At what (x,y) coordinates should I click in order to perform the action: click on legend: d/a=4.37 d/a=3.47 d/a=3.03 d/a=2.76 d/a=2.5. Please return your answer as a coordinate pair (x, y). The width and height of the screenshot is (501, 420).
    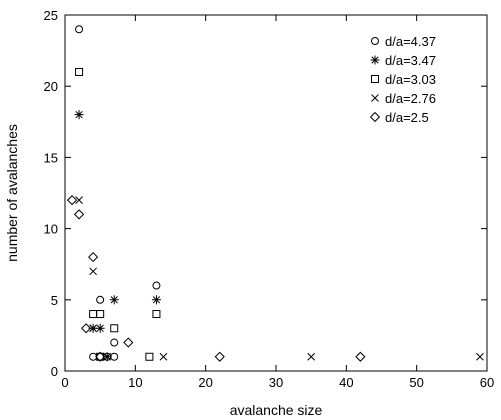
    Looking at the image, I should click on (402, 79).